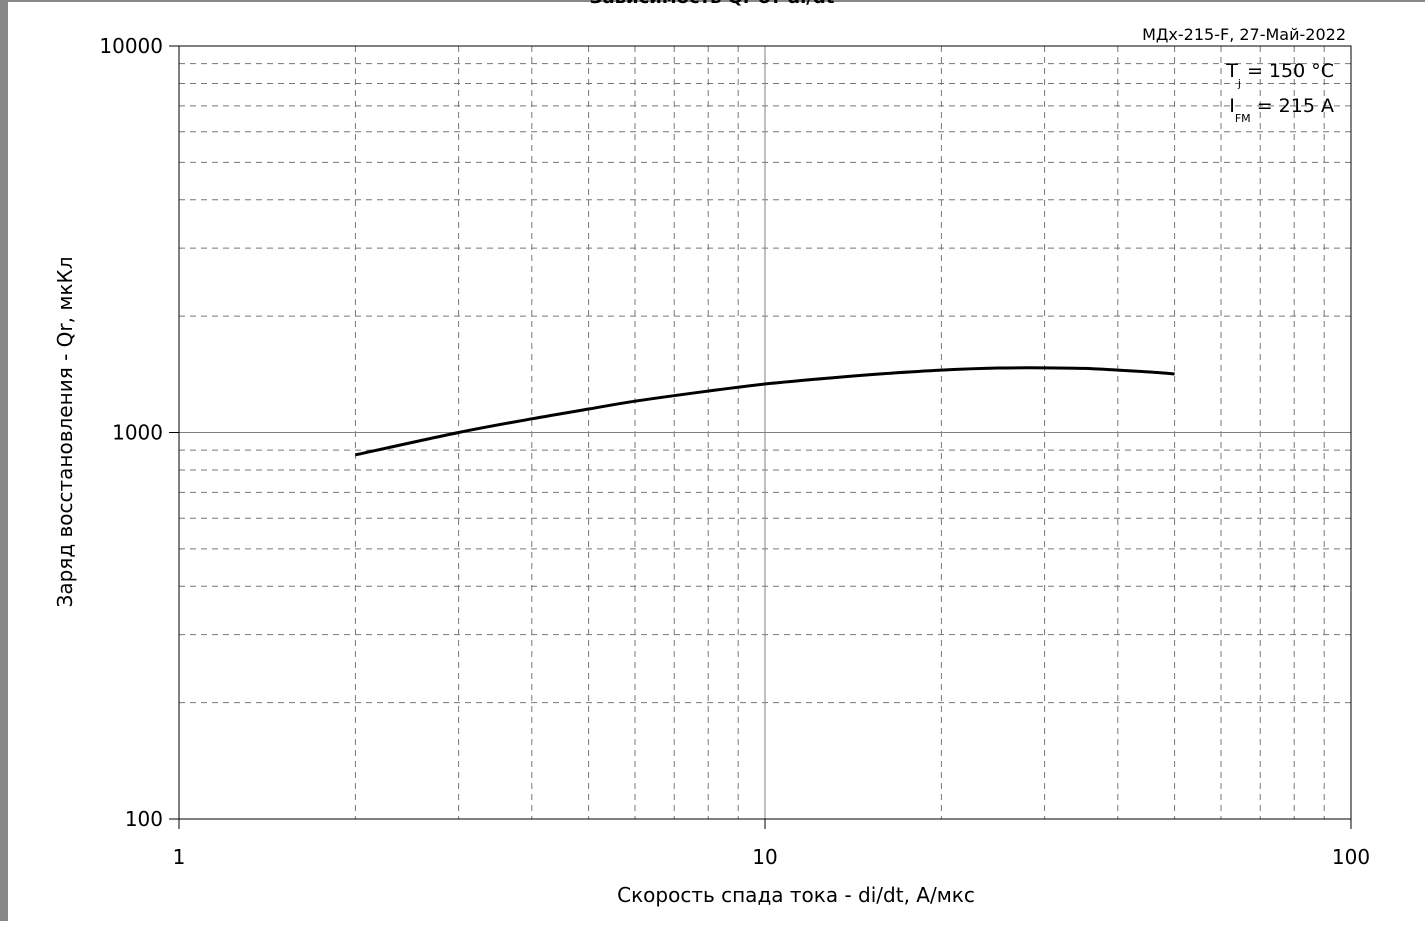 This screenshot has height=925, width=1425. What do you see at coordinates (1351, 857) in the screenshot?
I see `x-tick-label: 100` at bounding box center [1351, 857].